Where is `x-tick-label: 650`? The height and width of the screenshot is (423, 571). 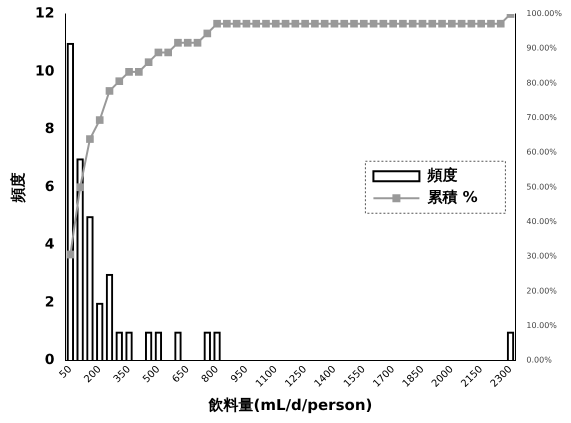
x-tick-label: 650 is located at coordinates (181, 375).